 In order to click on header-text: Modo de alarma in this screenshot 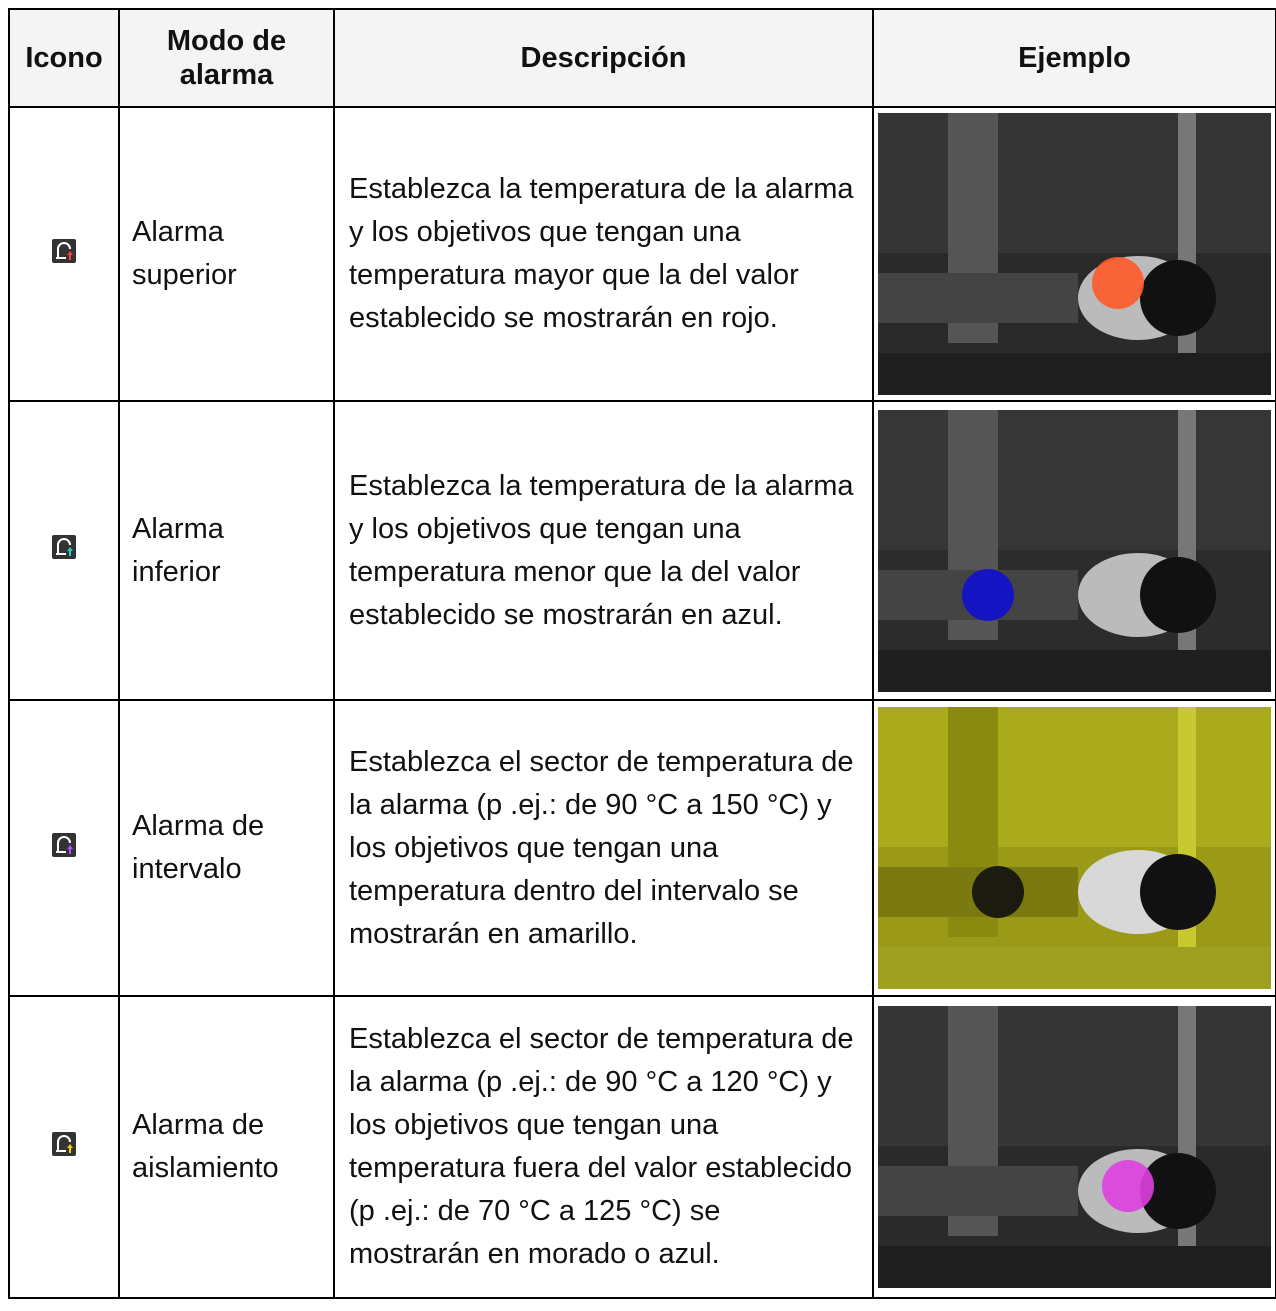, I will do `click(226, 58)`.